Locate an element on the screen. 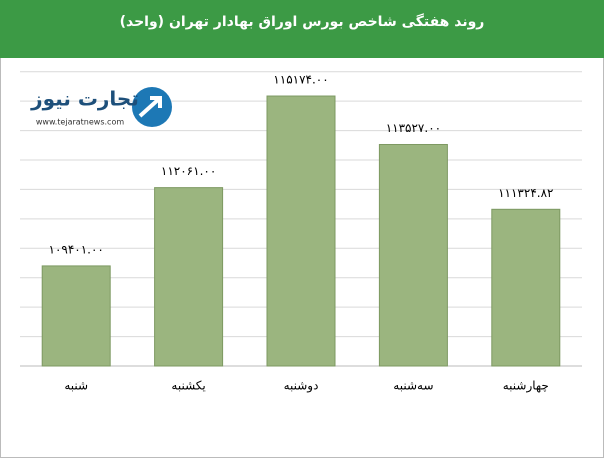 The image size is (604, 462). header is located at coordinates (302, 29).